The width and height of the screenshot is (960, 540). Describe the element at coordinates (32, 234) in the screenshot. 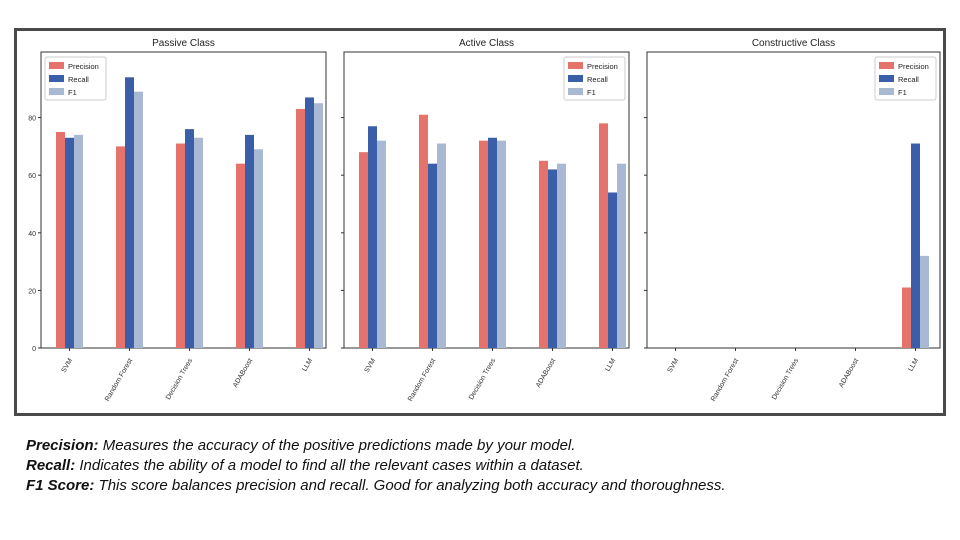

I see `y-tick-label: 40` at that location.